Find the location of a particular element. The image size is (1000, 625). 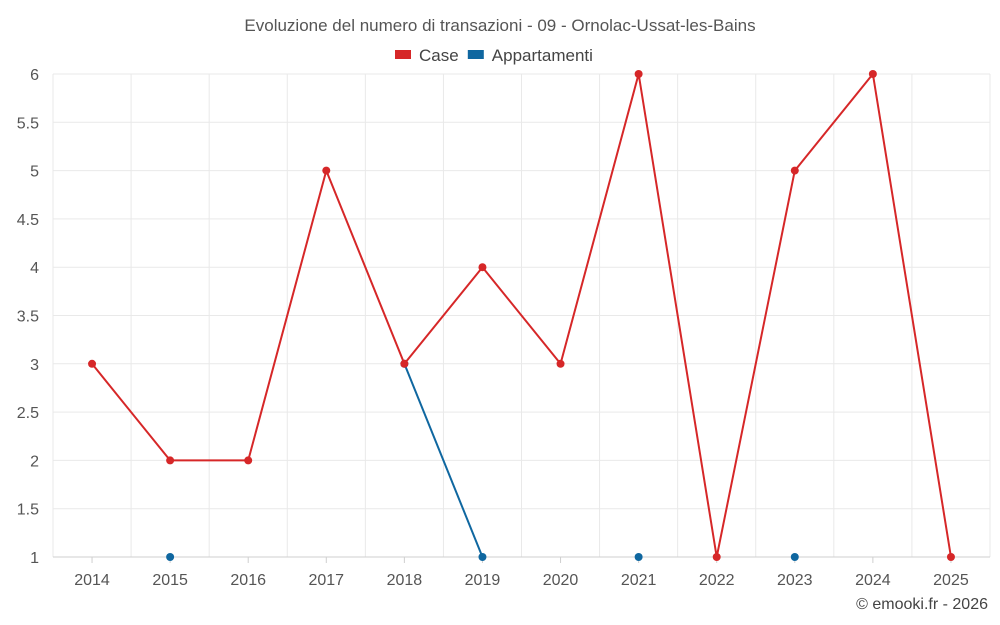

x-tick-label: 2024 is located at coordinates (873, 580).